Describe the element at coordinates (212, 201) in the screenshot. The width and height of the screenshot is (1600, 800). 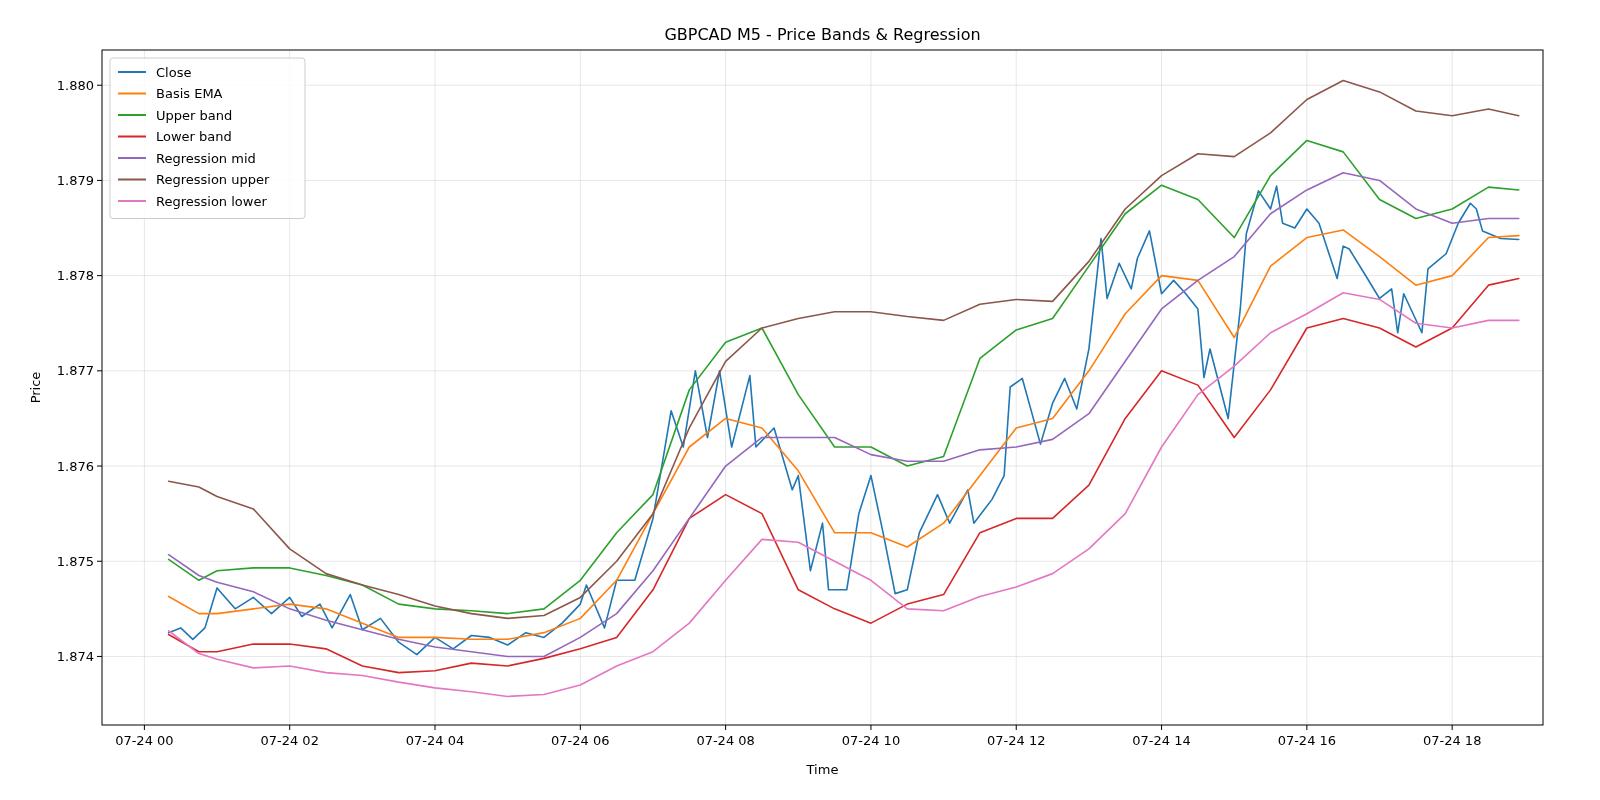
I see `legend-label: Regression lower` at that location.